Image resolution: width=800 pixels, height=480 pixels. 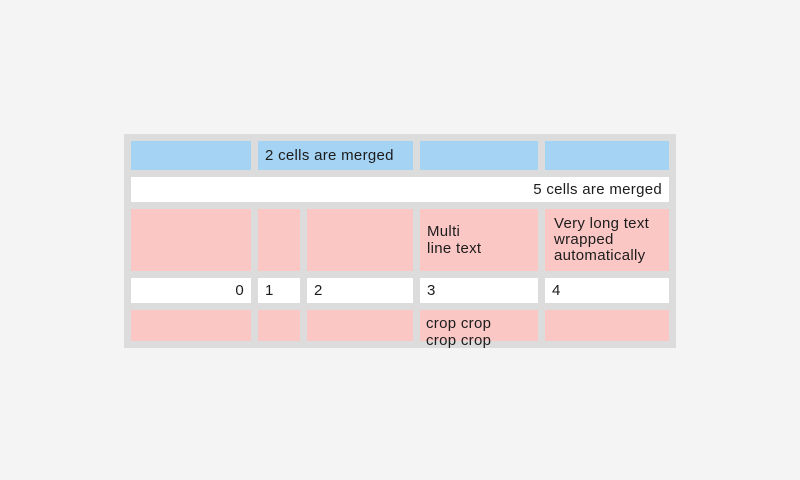 I want to click on cell-r5c3, so click(x=360, y=325).